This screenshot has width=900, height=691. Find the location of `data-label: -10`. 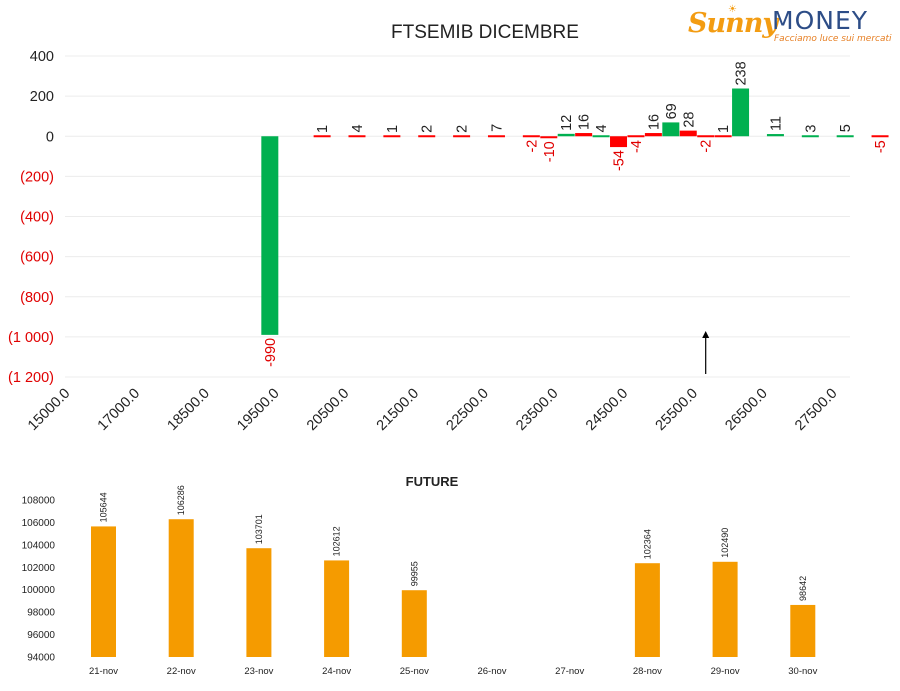

data-label: -10 is located at coordinates (550, 151).